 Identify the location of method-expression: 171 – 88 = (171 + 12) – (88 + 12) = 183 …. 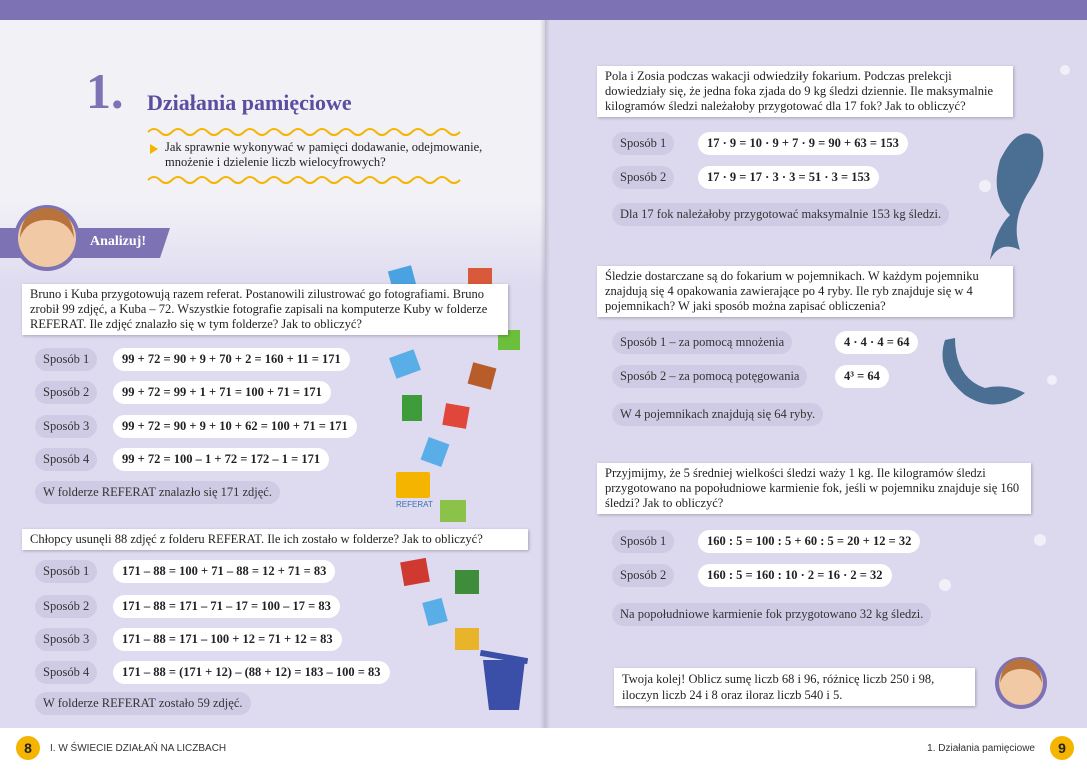
(251, 672).